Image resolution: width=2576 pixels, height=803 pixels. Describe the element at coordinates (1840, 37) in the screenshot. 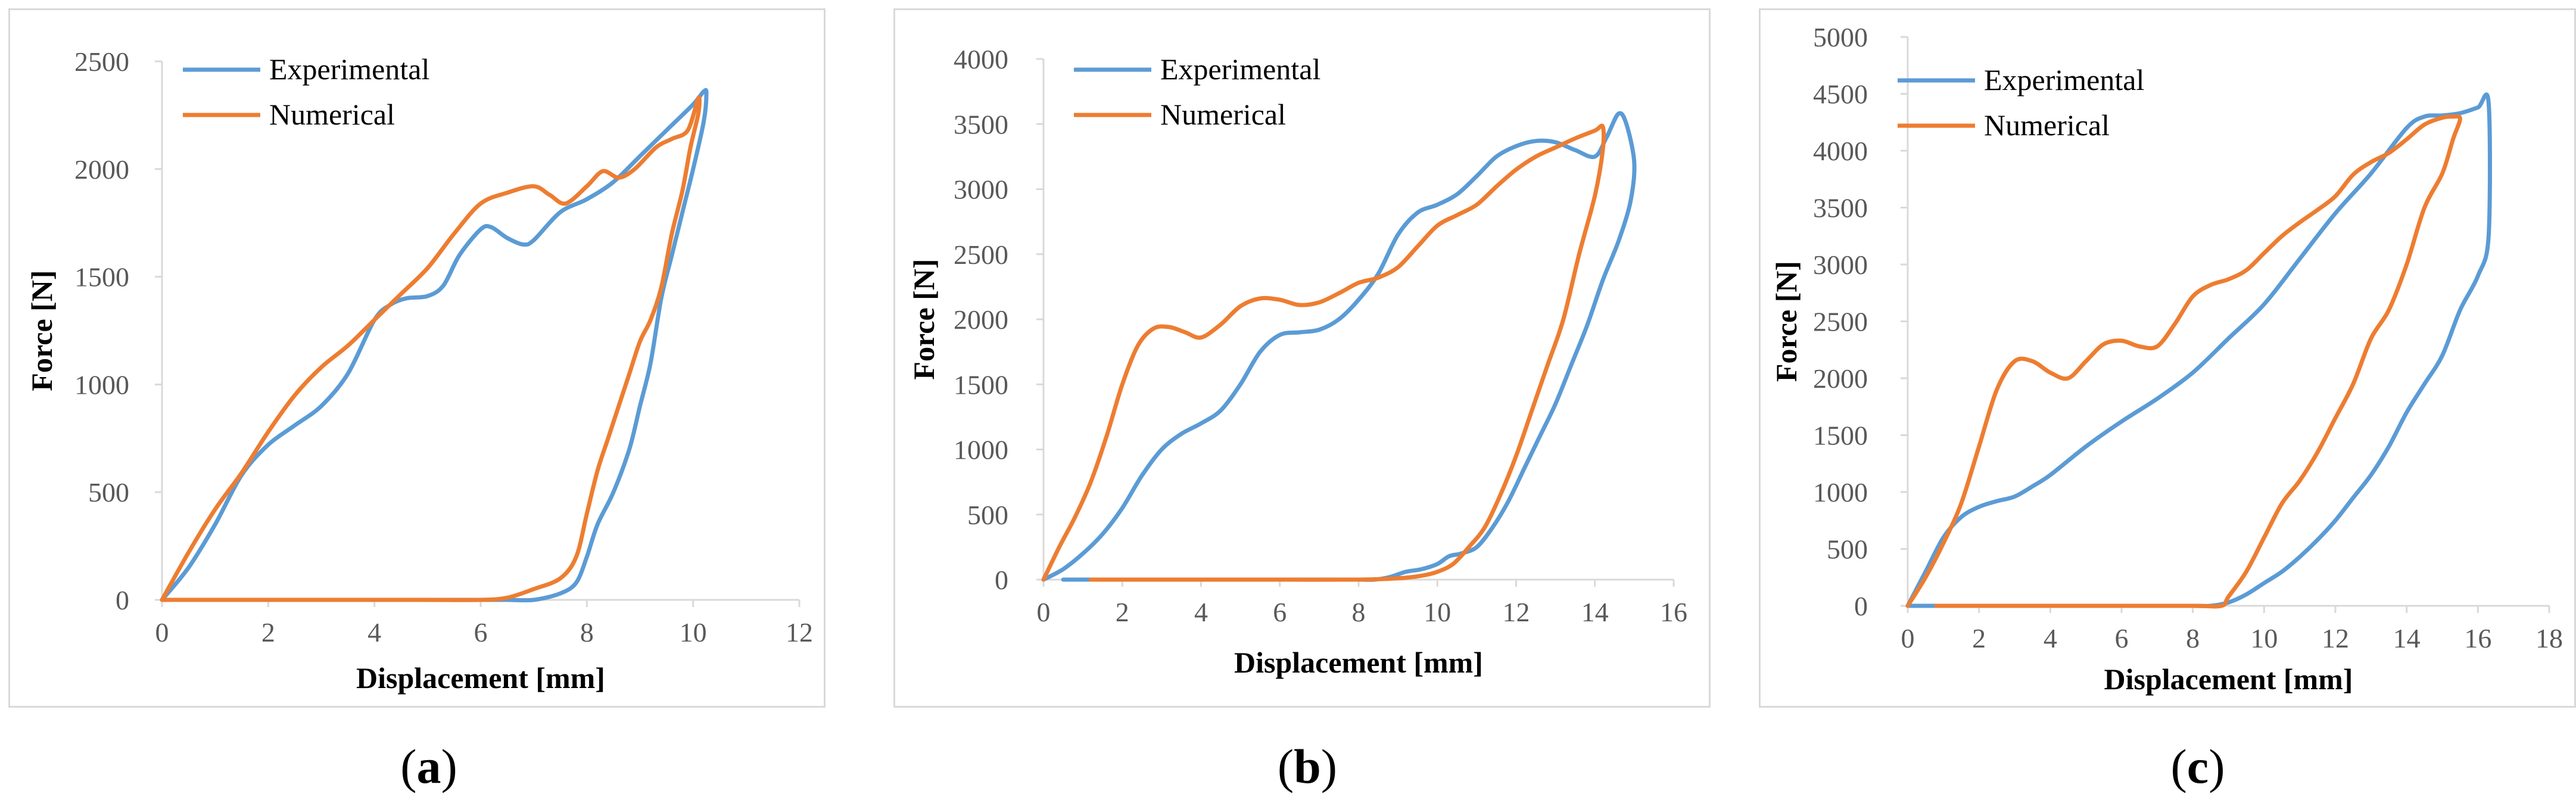

I see `y-tick-label: 5000` at that location.